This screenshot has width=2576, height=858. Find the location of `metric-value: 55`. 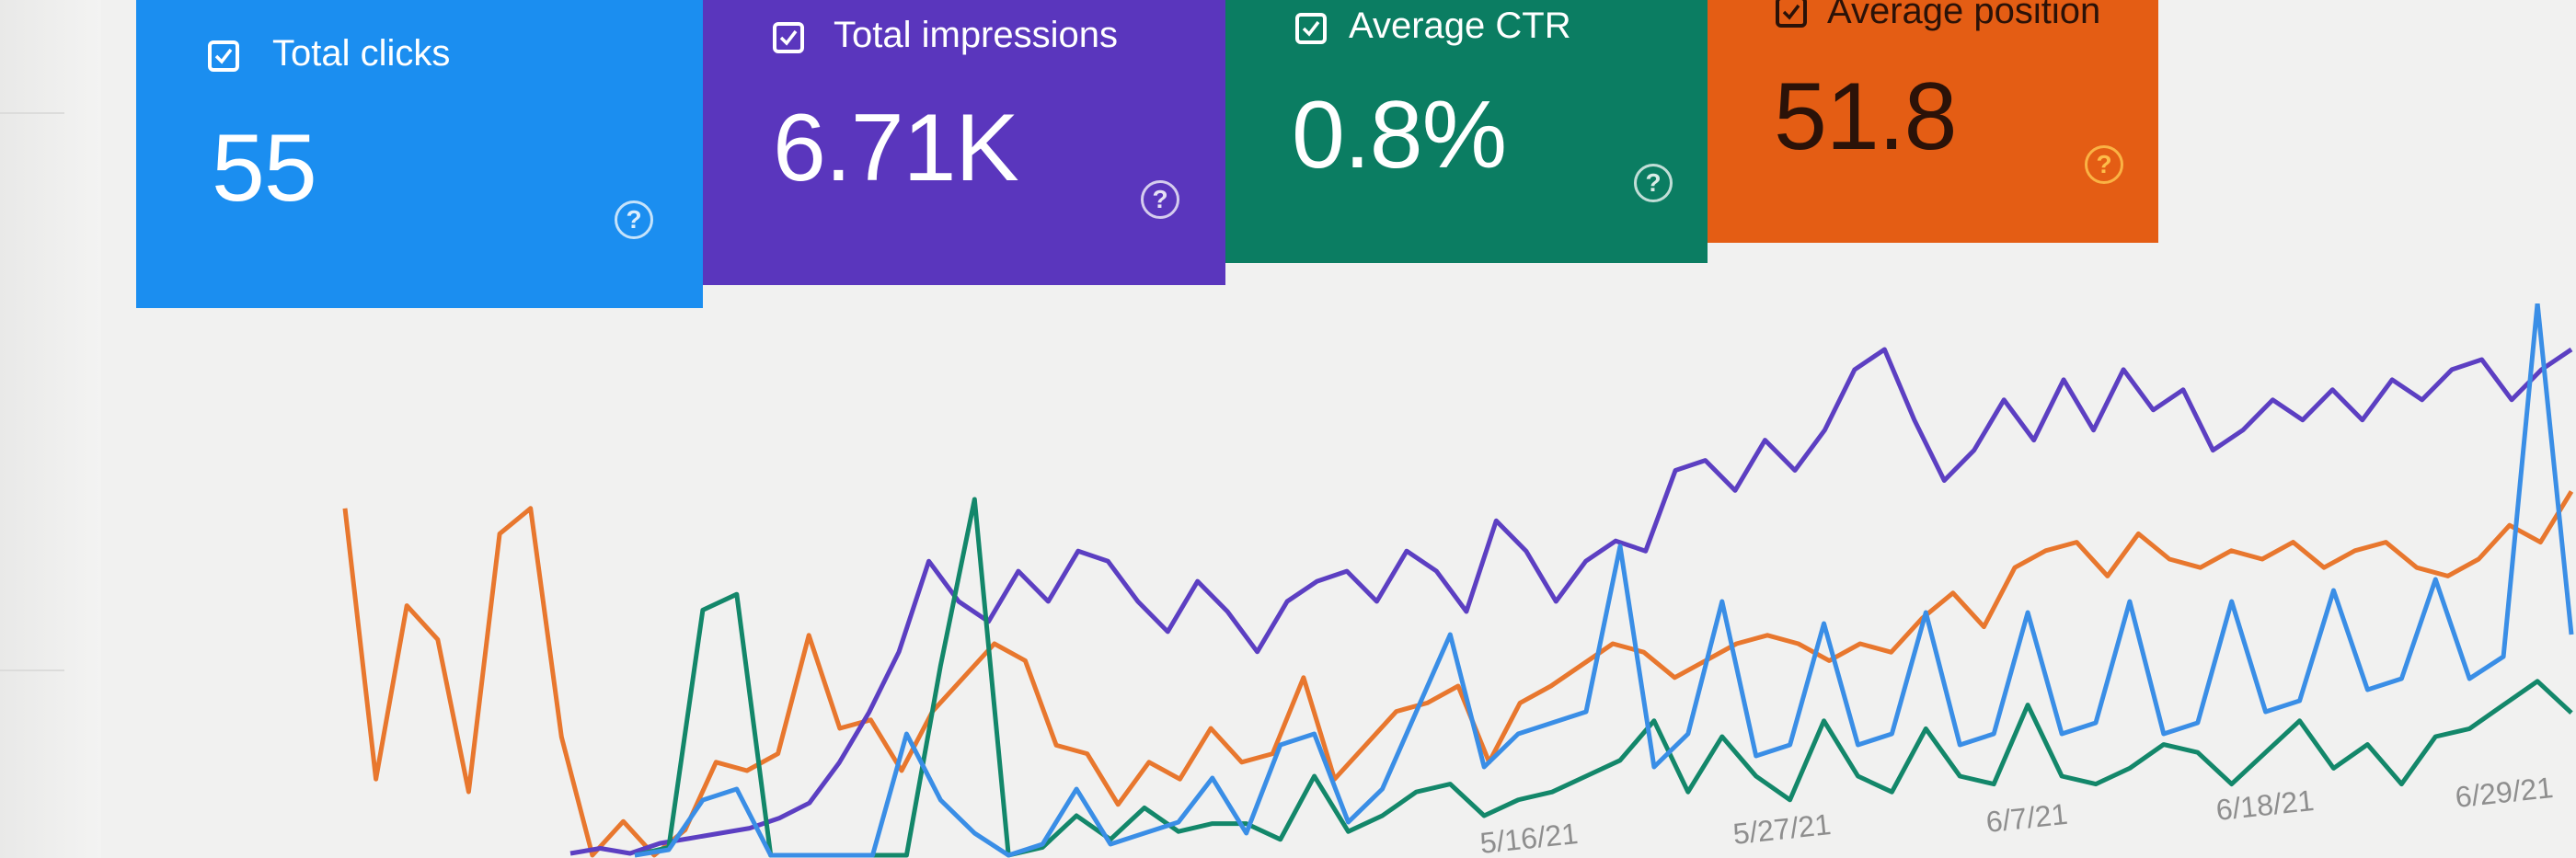

metric-value: 55 is located at coordinates (264, 168).